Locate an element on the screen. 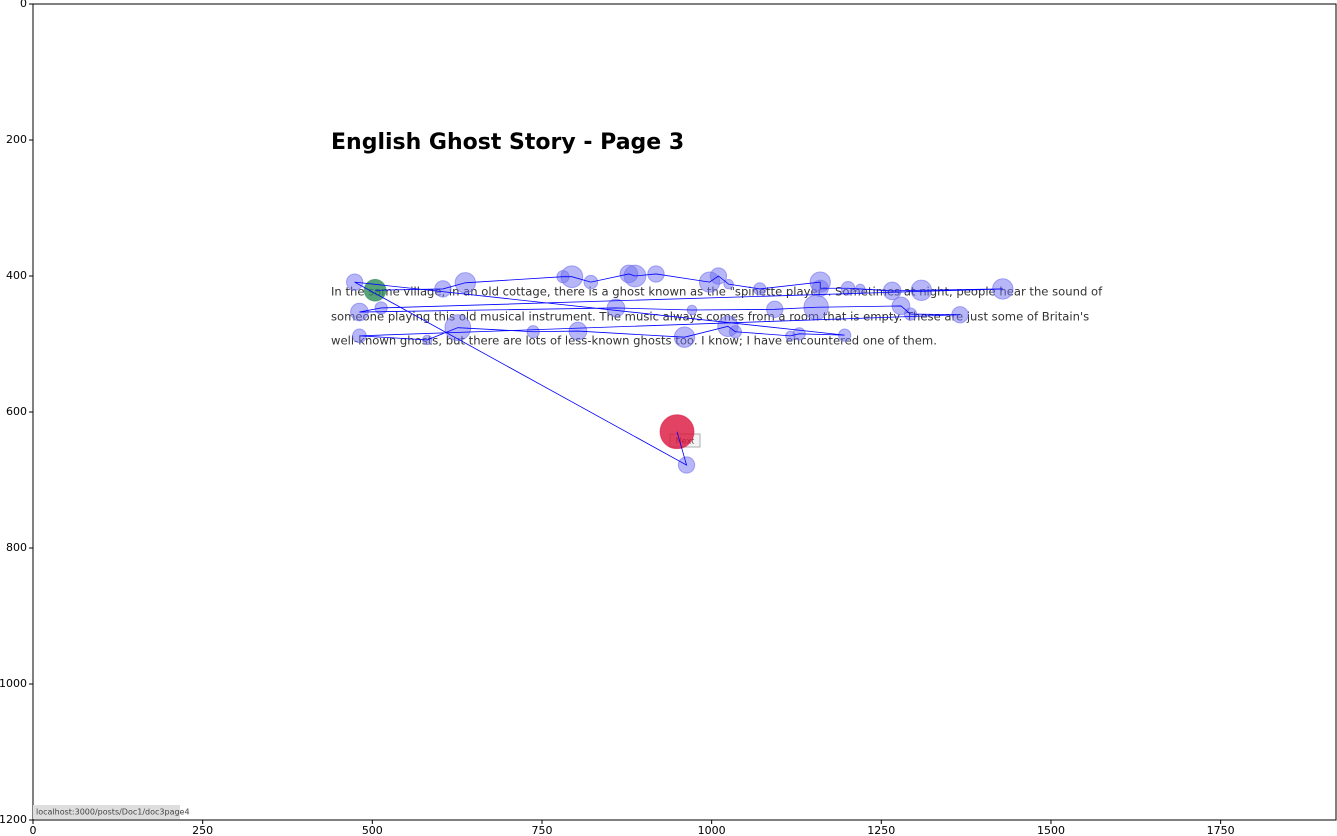  y-tick-label: 1000 is located at coordinates (13, 683).